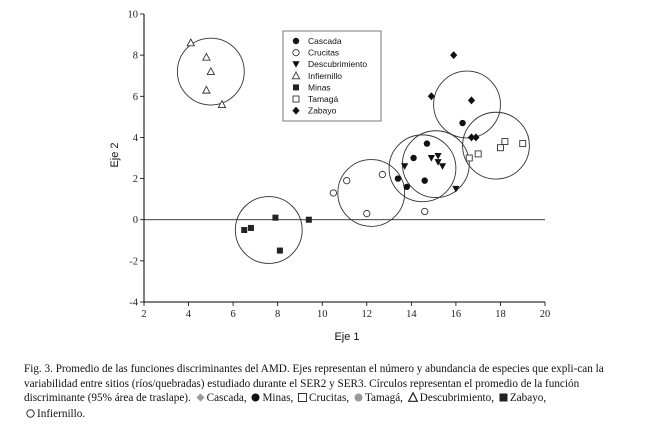 Image resolution: width=648 pixels, height=425 pixels. What do you see at coordinates (133, 15) in the screenshot?
I see `y-tick-label: 10` at bounding box center [133, 15].